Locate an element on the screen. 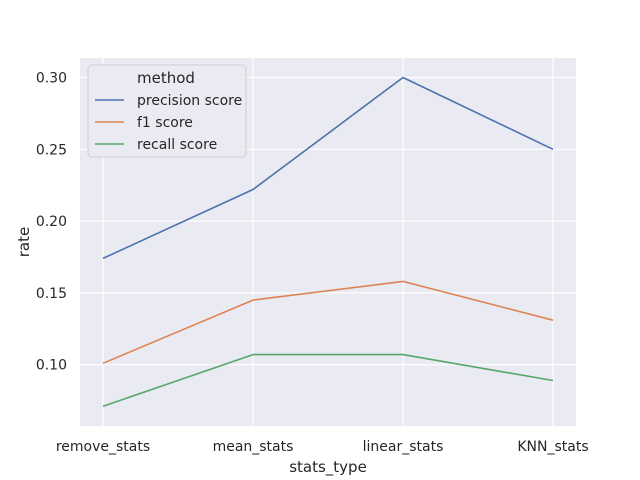  legend-label: f1 score is located at coordinates (165, 123).